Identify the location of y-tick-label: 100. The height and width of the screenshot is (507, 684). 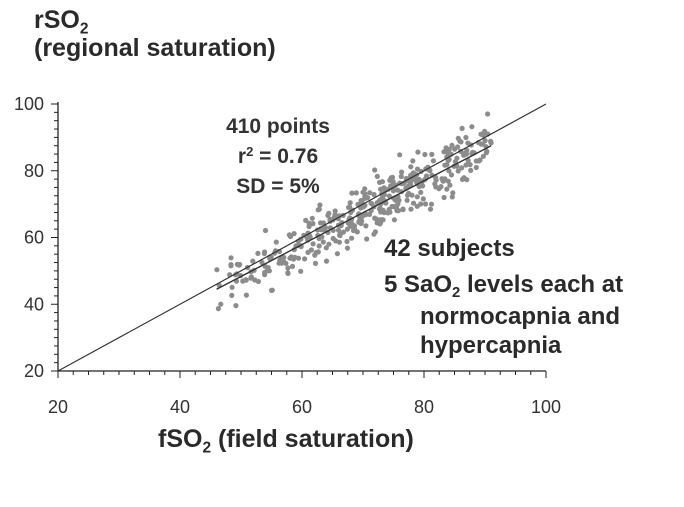
(29, 104).